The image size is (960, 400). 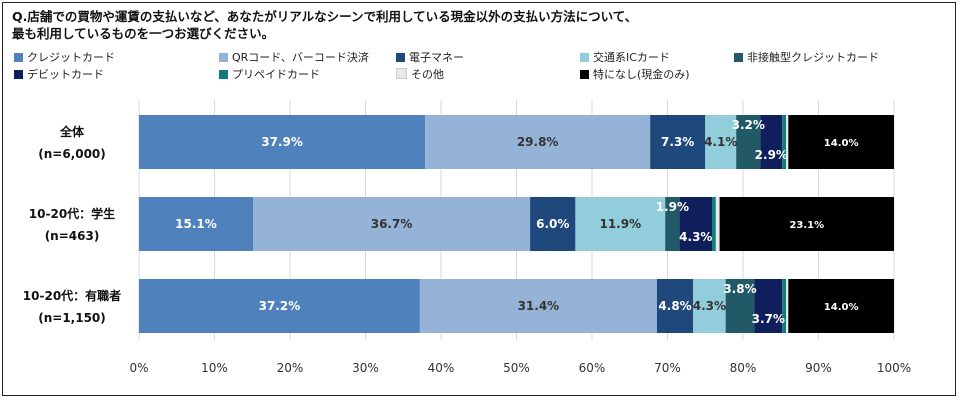 I want to click on data-label: 37.2%, so click(x=280, y=306).